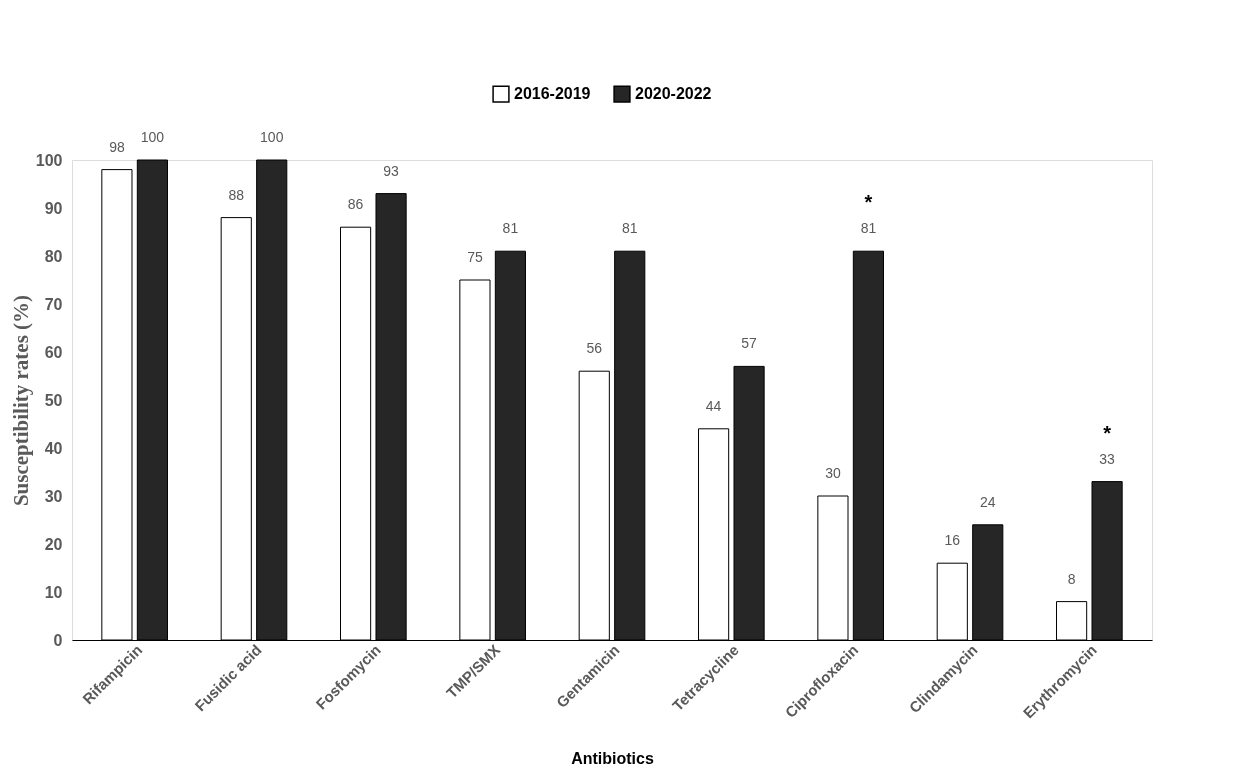  Describe the element at coordinates (53, 544) in the screenshot. I see `y-tick-label: 20` at that location.